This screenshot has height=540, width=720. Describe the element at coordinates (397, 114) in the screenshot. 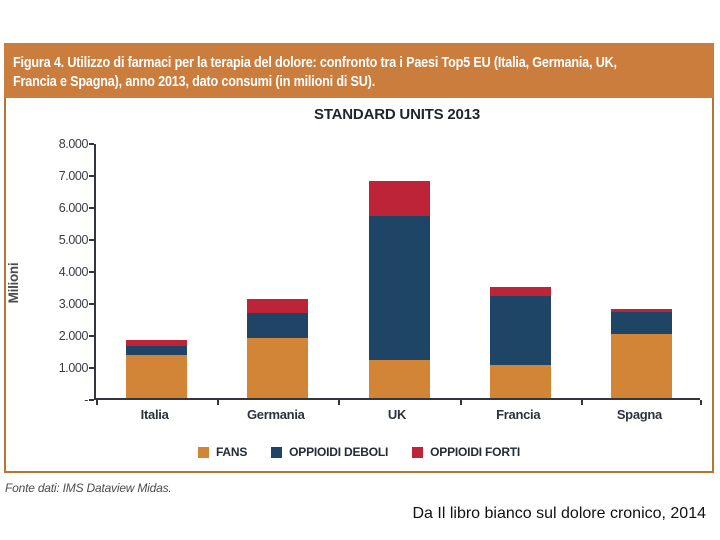

I see `chart-title: STANDARD UNITS 2013` at that location.